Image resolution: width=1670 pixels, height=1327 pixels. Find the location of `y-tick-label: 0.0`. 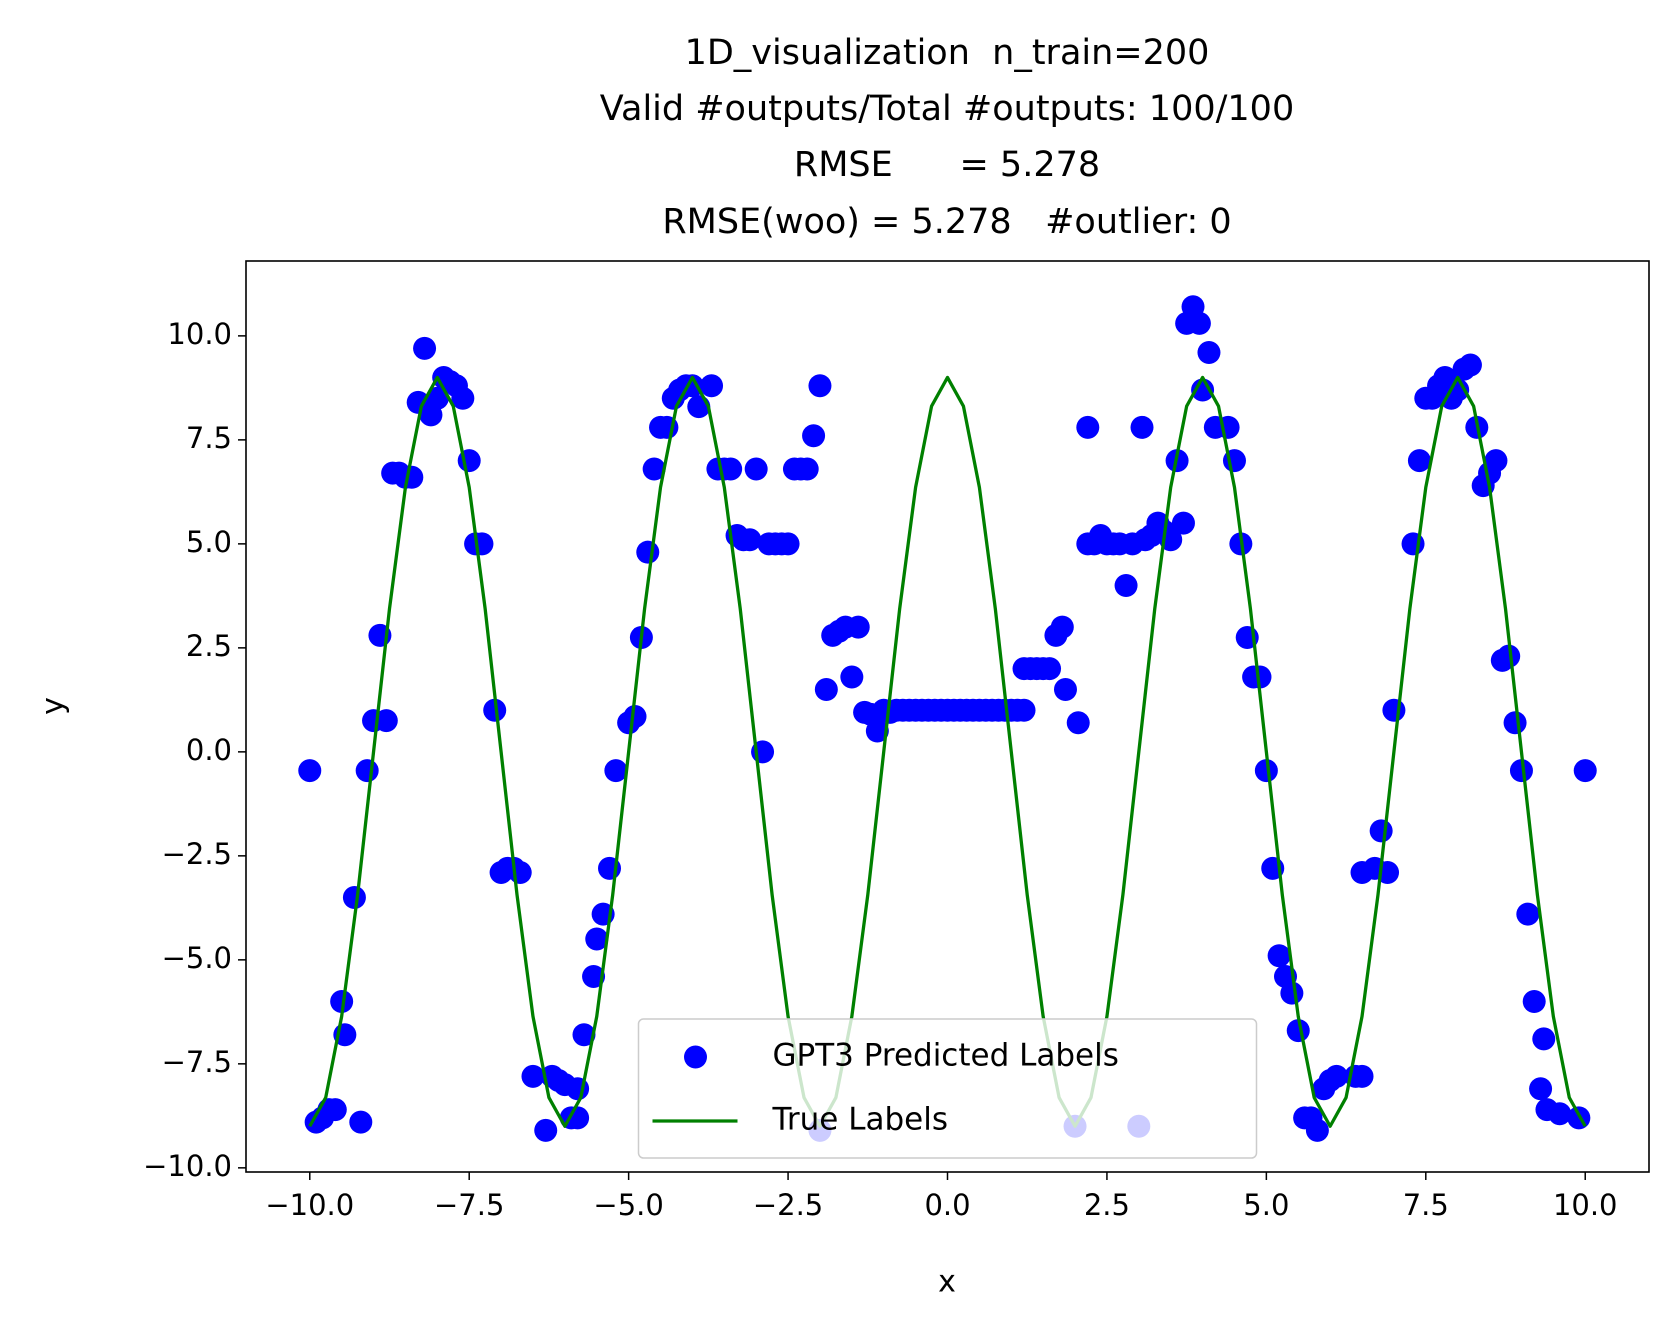

y-tick-label: 0.0 is located at coordinates (209, 750).